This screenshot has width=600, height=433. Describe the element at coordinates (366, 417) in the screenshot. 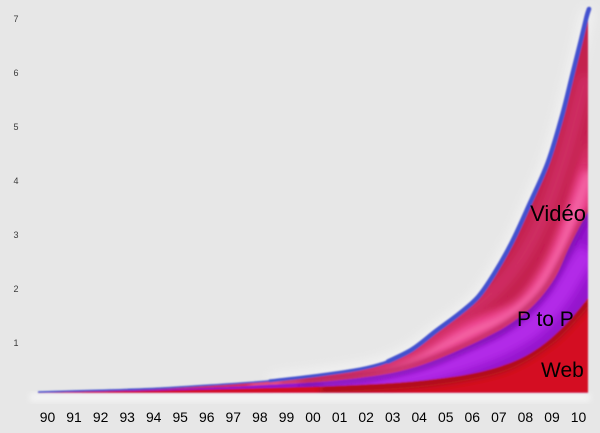

I see `svg-text: 02` at that location.